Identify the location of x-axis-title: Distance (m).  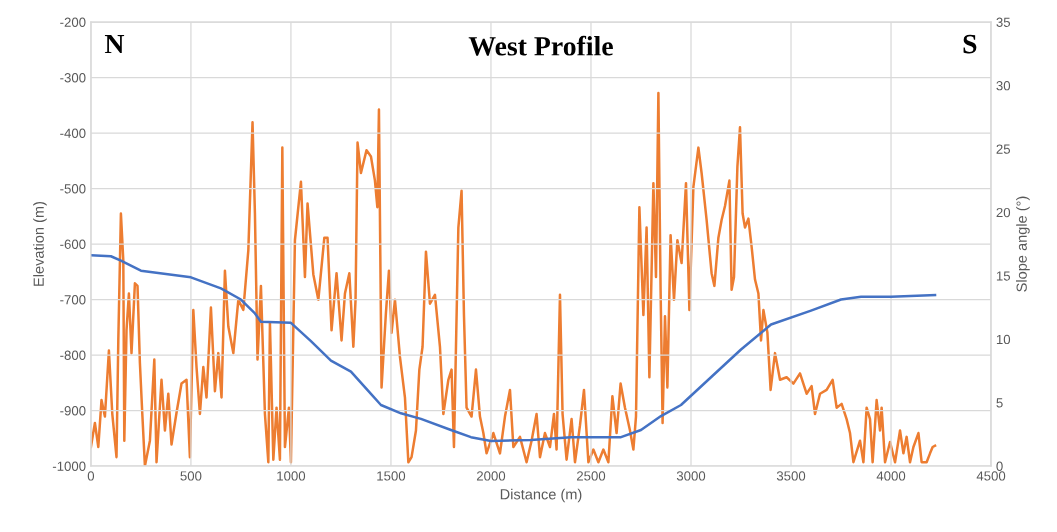
(541, 495).